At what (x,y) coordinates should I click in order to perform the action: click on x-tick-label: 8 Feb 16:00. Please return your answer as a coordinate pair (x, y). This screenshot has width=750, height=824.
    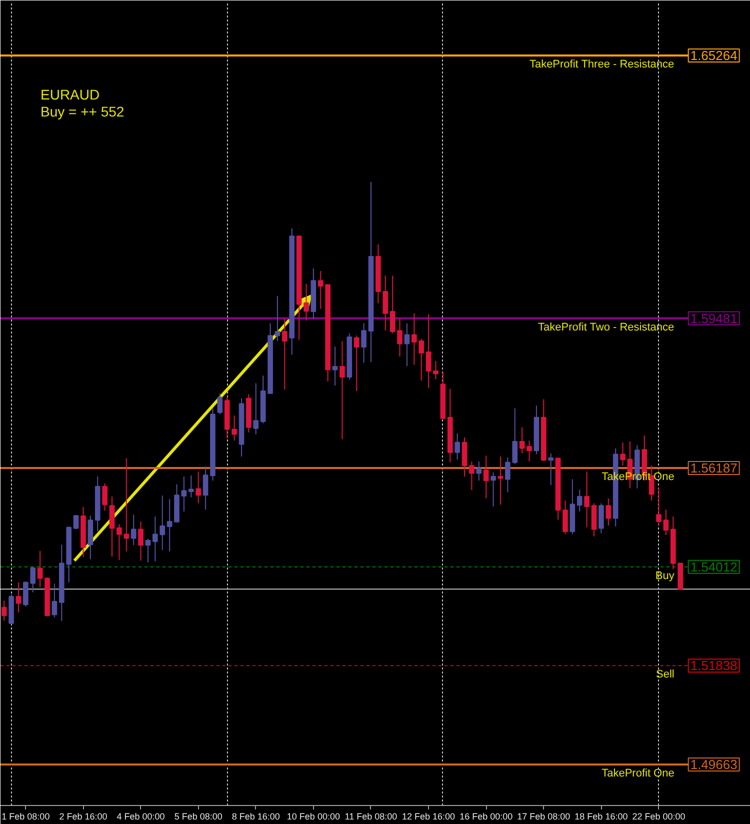
    Looking at the image, I should click on (256, 817).